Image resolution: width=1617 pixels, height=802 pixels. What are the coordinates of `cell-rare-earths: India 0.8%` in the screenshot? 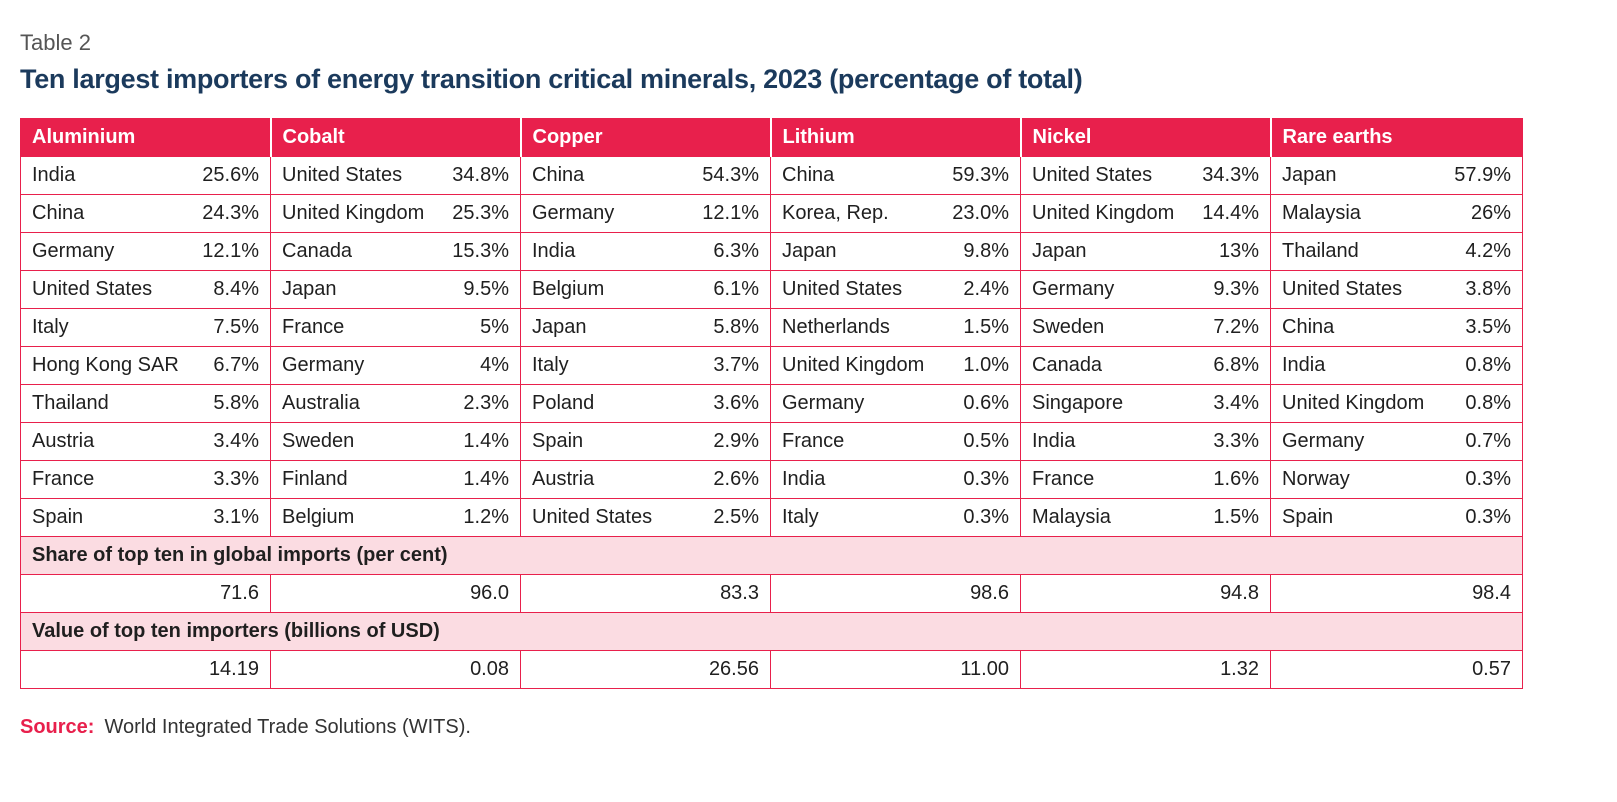 It's located at (1396, 365).